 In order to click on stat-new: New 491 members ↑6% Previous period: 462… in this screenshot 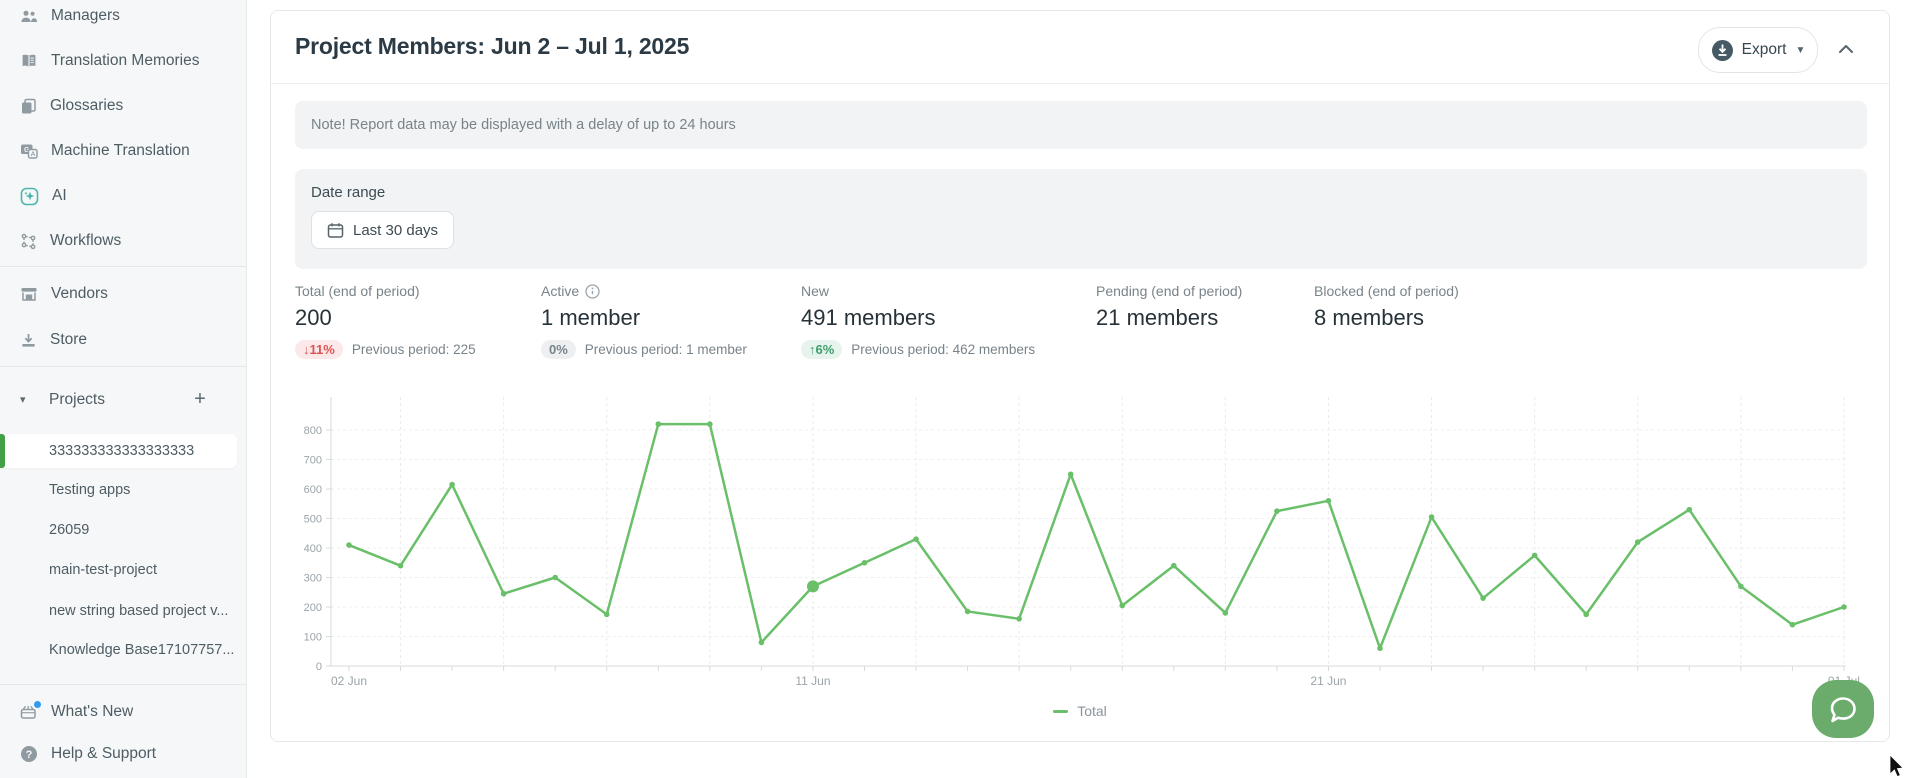, I will do `click(918, 321)`.